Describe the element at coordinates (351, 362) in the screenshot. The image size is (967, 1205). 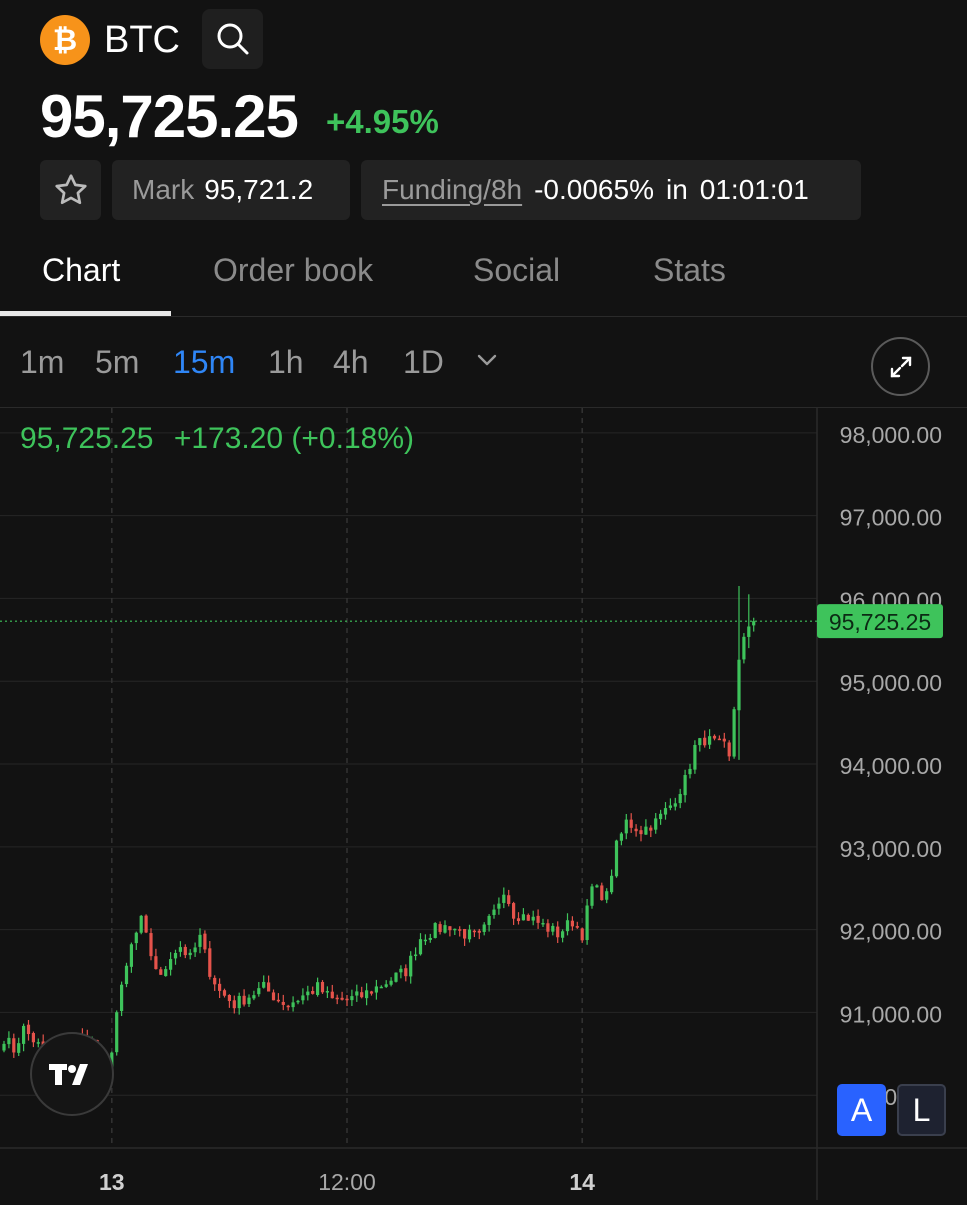
I see `timeframe-4h: 4h` at that location.